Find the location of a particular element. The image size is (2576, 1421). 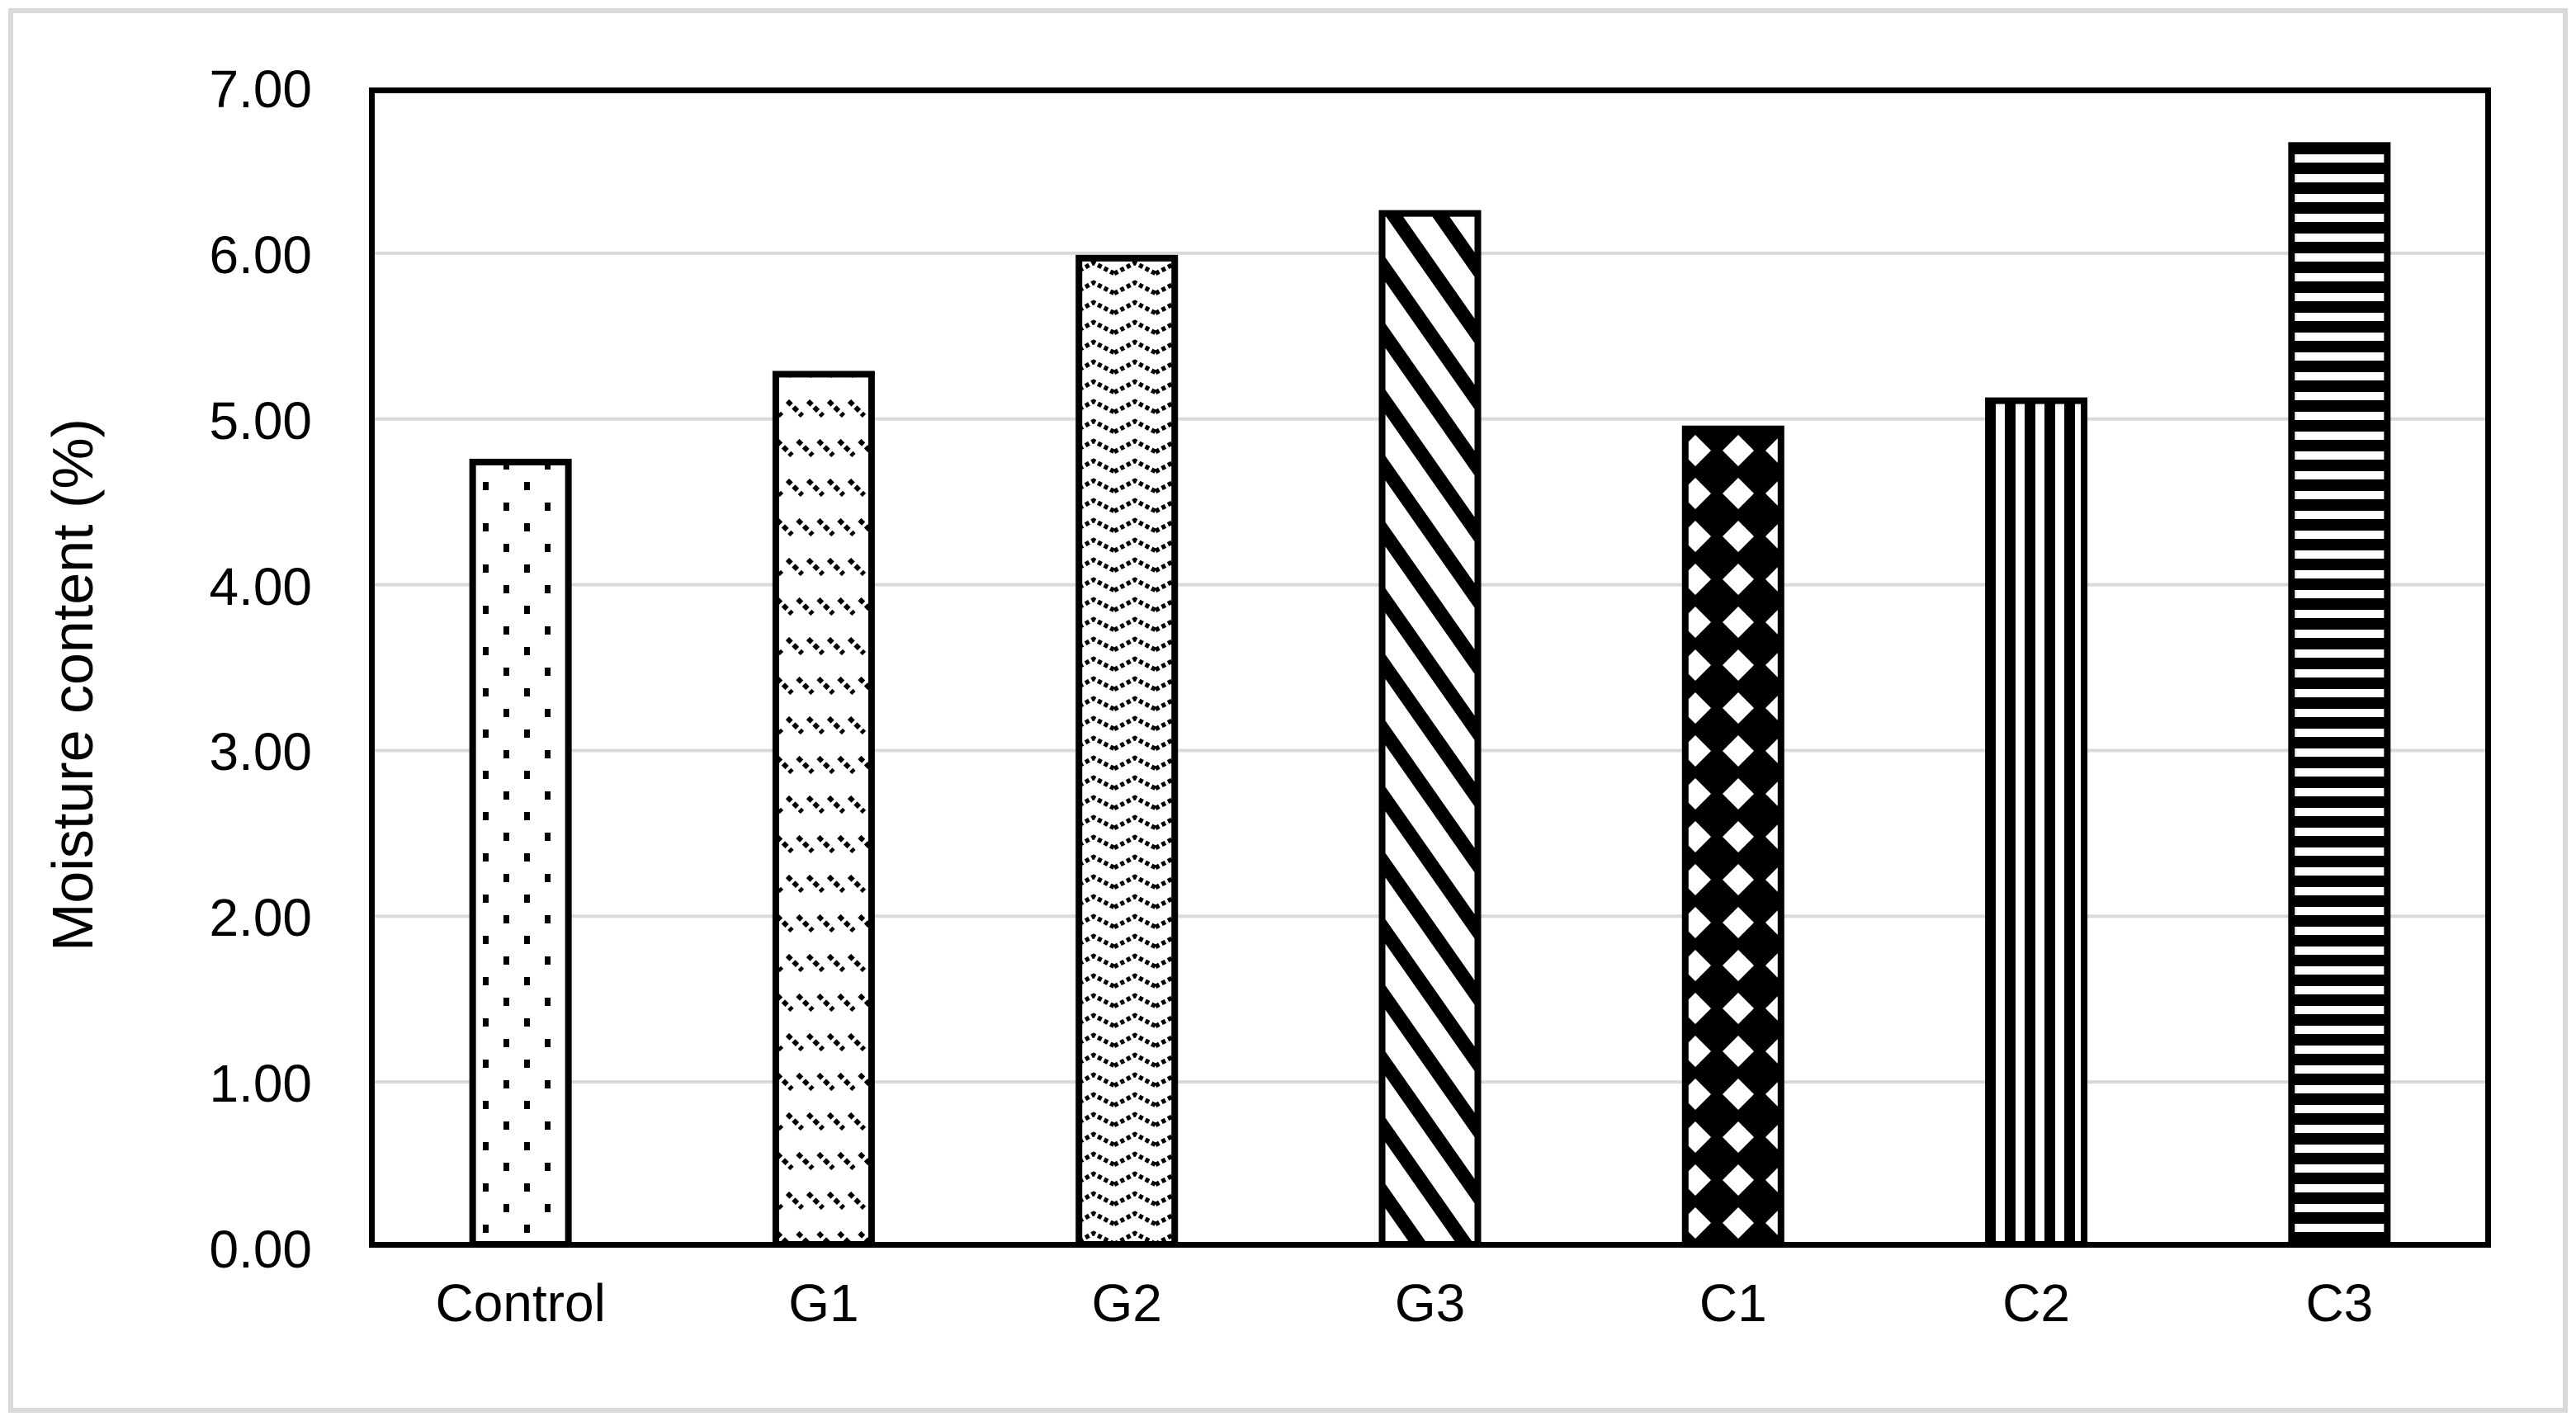

y-tick-label: 0.00 is located at coordinates (260, 1249).